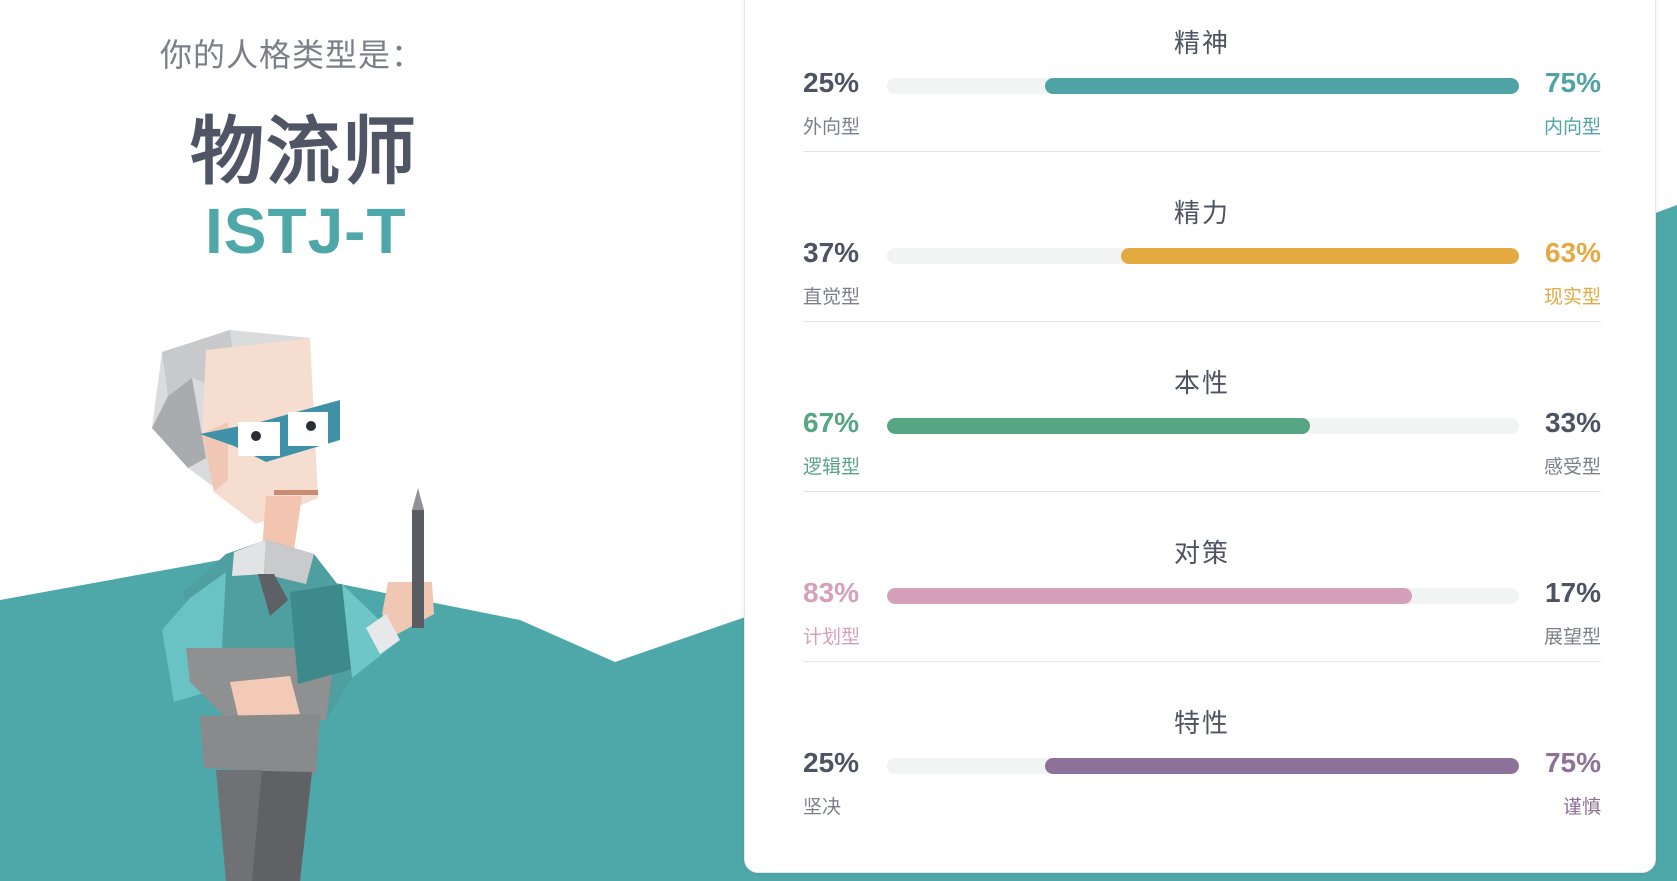 Image resolution: width=1677 pixels, height=881 pixels. I want to click on trait-energy: 精力 37% 63% 直觉型 现实型, so click(1202, 236).